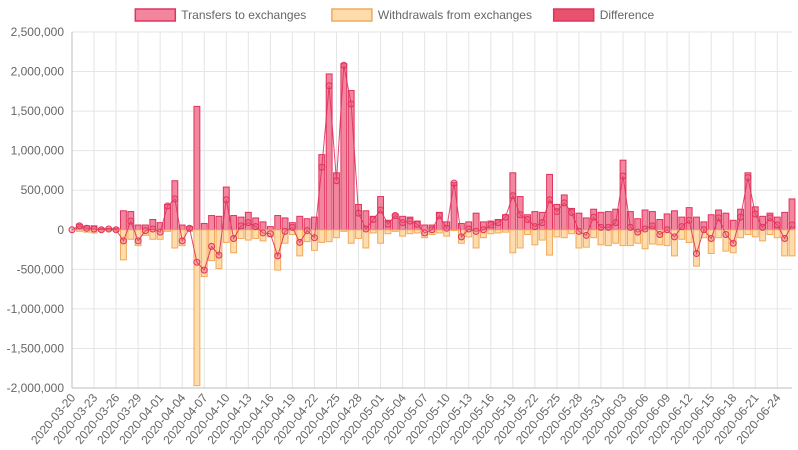 The image size is (798, 450). Describe the element at coordinates (155, 15) in the screenshot. I see `legend-transfers-swatch` at that location.